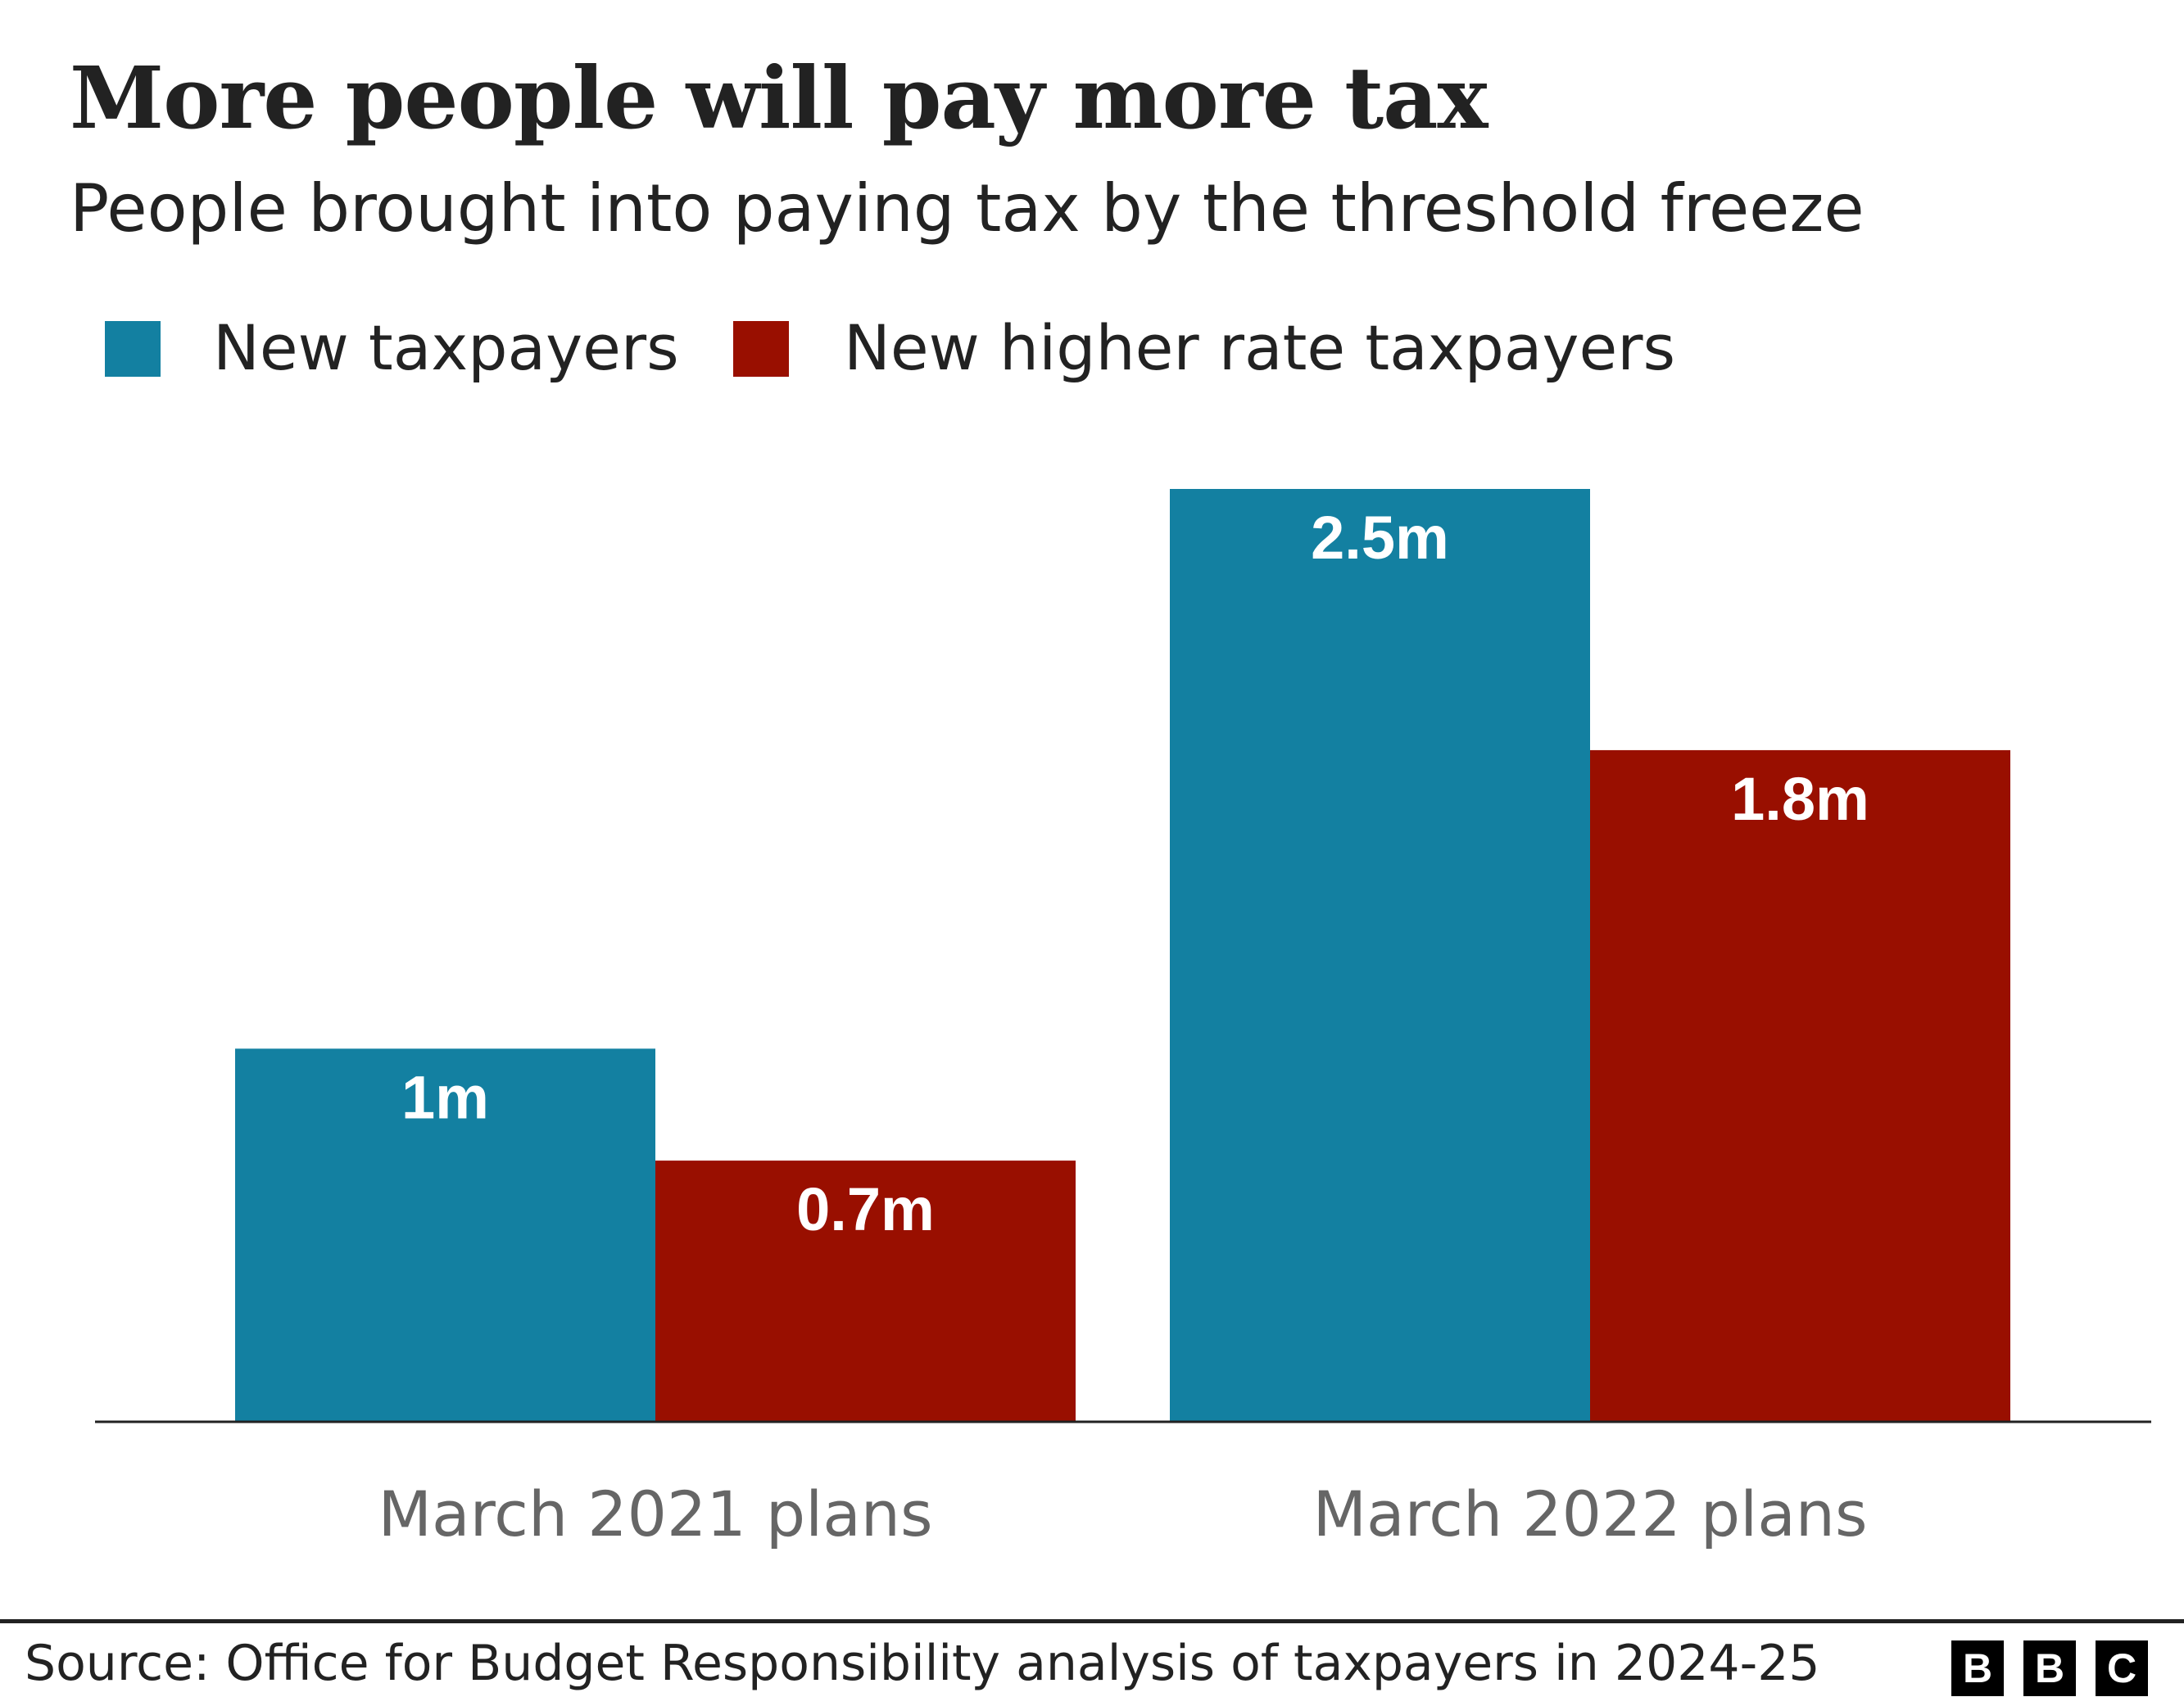 The height and width of the screenshot is (1706, 2184). I want to click on data-label: 1.8m, so click(1800, 799).